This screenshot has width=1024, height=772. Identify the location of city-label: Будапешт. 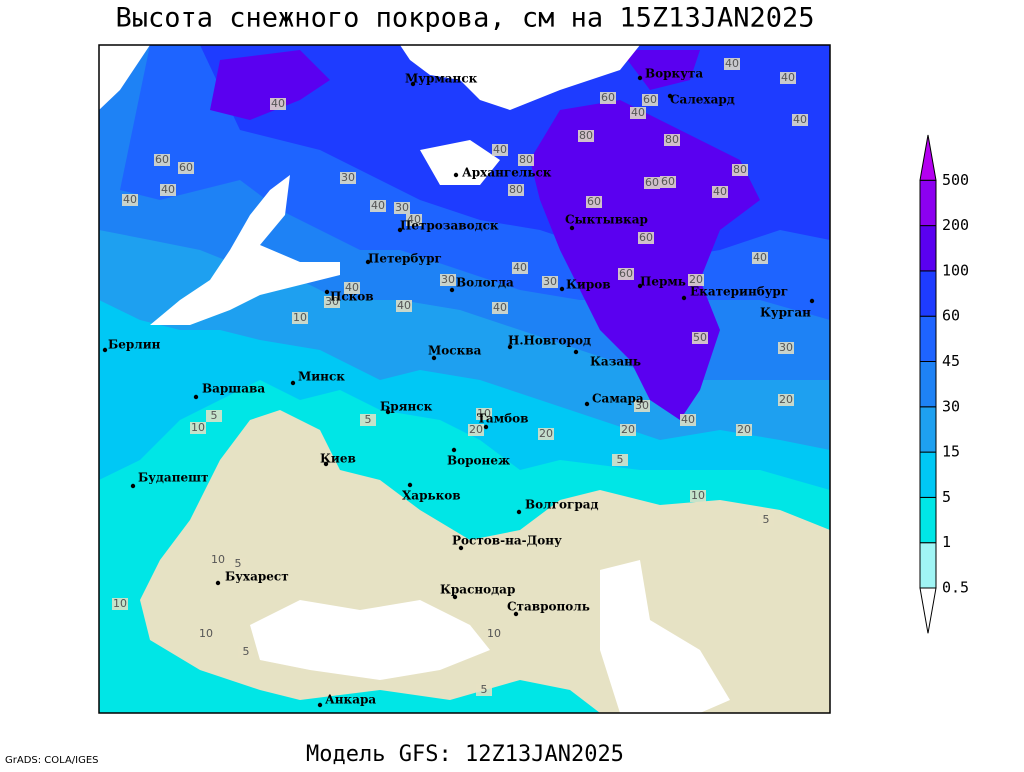
(173, 478).